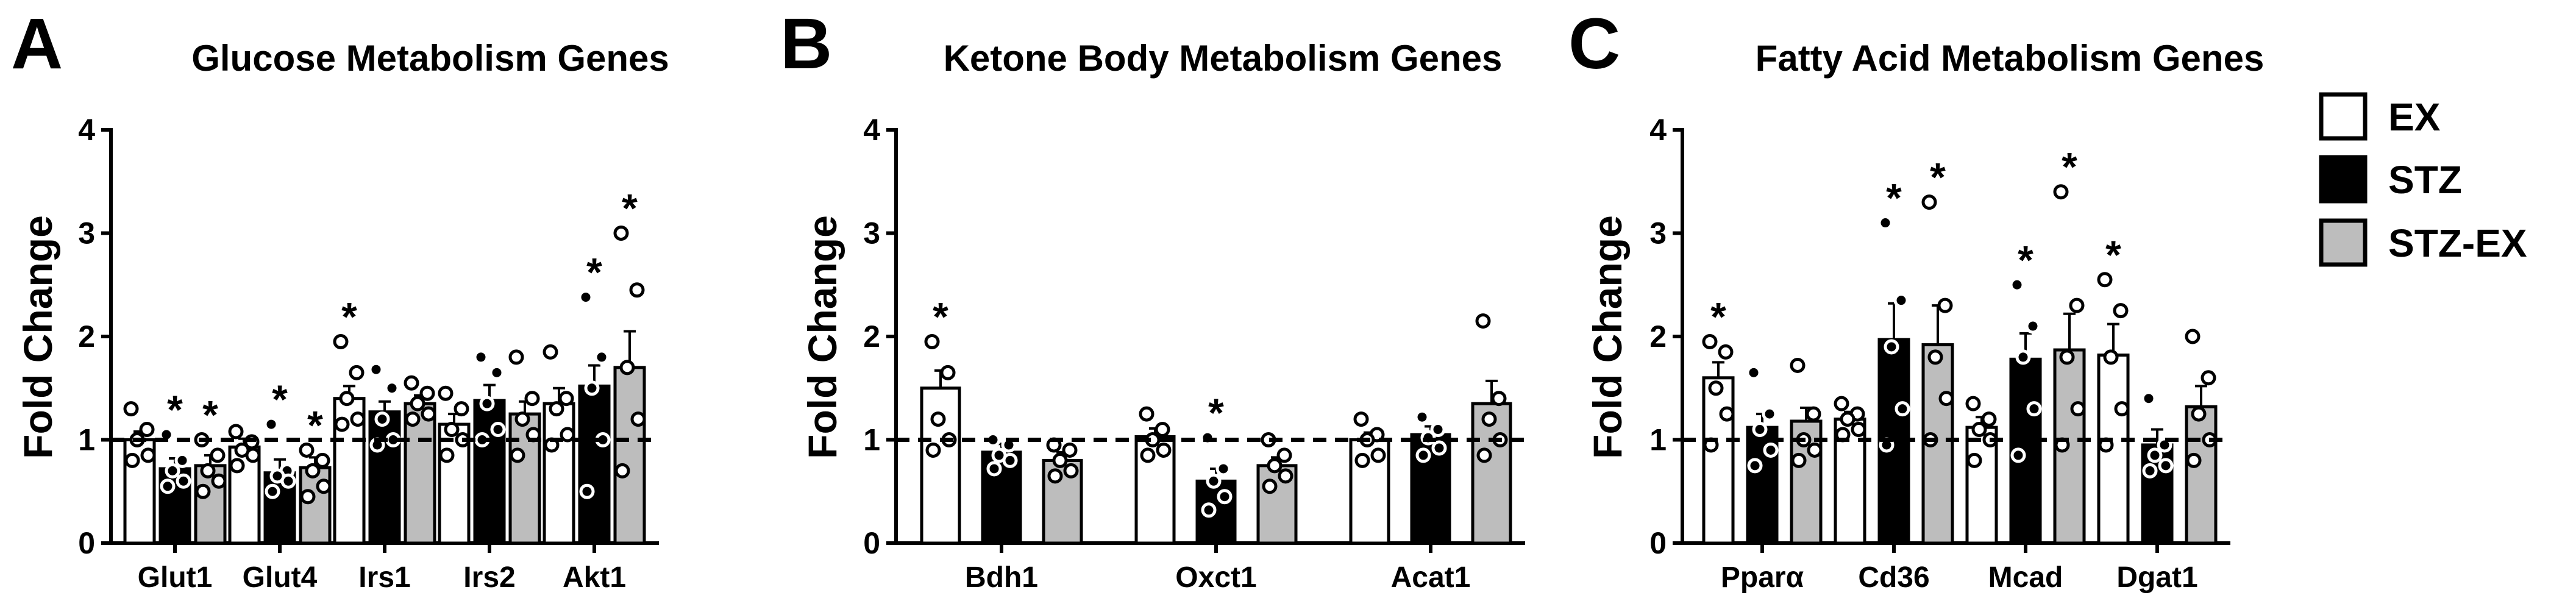 Image resolution: width=2576 pixels, height=612 pixels. What do you see at coordinates (1001, 577) in the screenshot?
I see `x-tick-label: Bdh1` at bounding box center [1001, 577].